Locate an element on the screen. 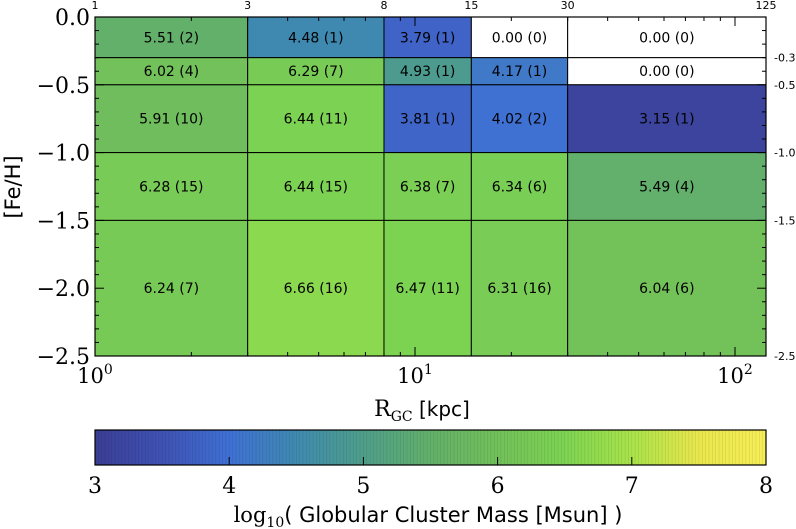 This screenshot has height=529, width=796. x-bin-edge-label: 125 is located at coordinates (766, 6).